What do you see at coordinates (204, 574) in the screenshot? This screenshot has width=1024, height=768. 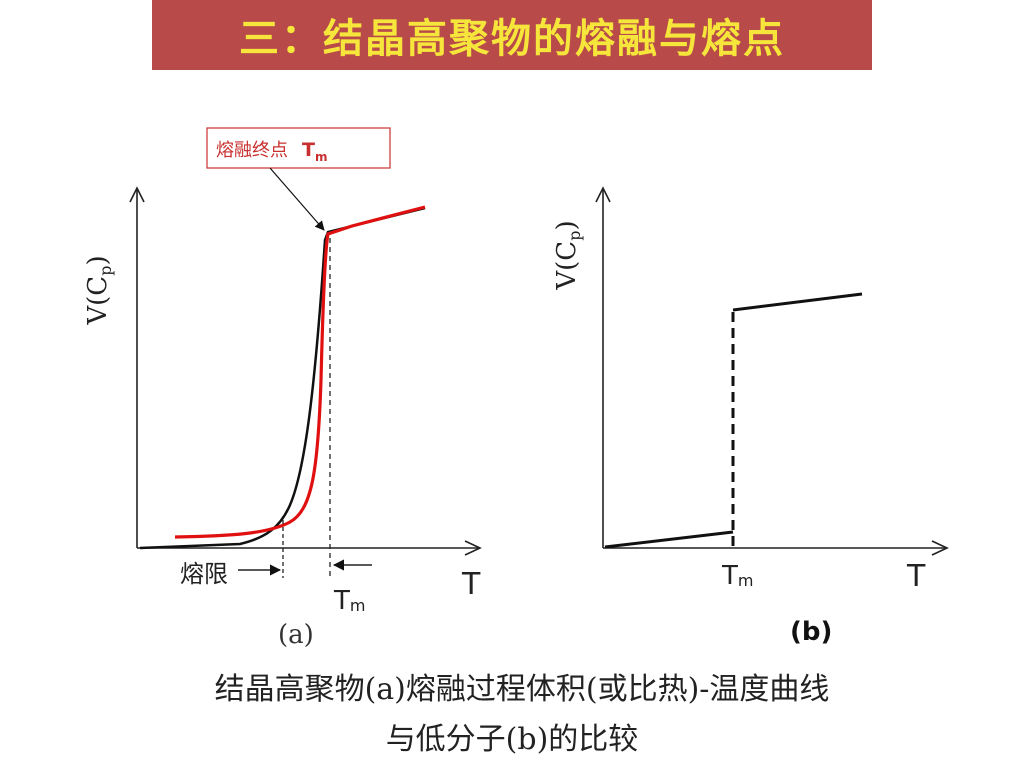 I see `panel-a-melt-range-label: 熔限` at bounding box center [204, 574].